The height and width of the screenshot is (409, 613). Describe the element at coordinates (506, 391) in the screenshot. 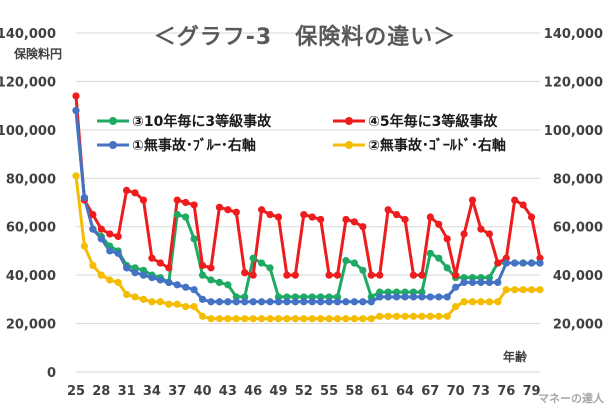

I see `x-tick-label: 76` at that location.